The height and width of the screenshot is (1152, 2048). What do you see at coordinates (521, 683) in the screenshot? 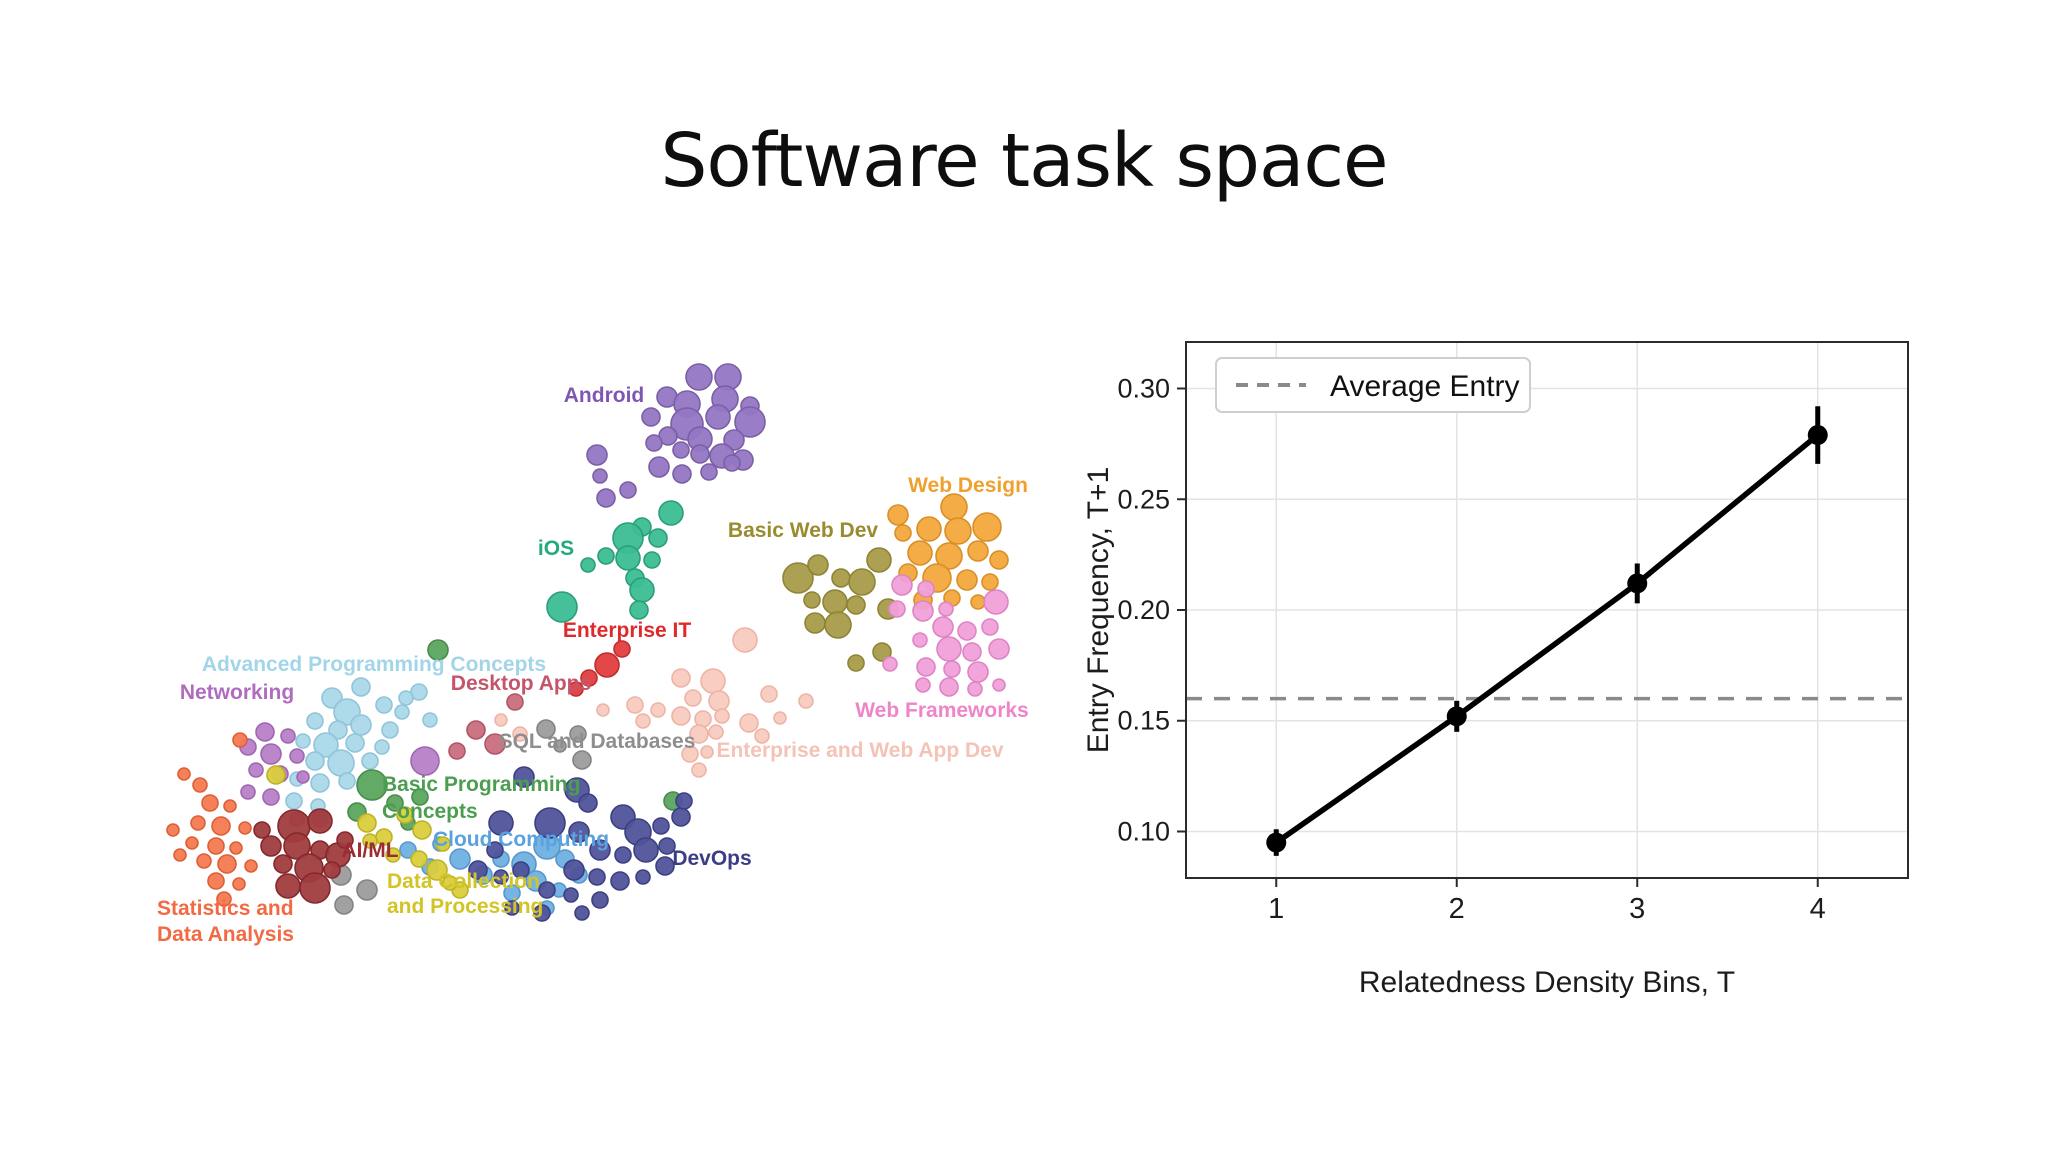
I see `cluster-label-desktop-apps: Desktop Apps` at bounding box center [521, 683].